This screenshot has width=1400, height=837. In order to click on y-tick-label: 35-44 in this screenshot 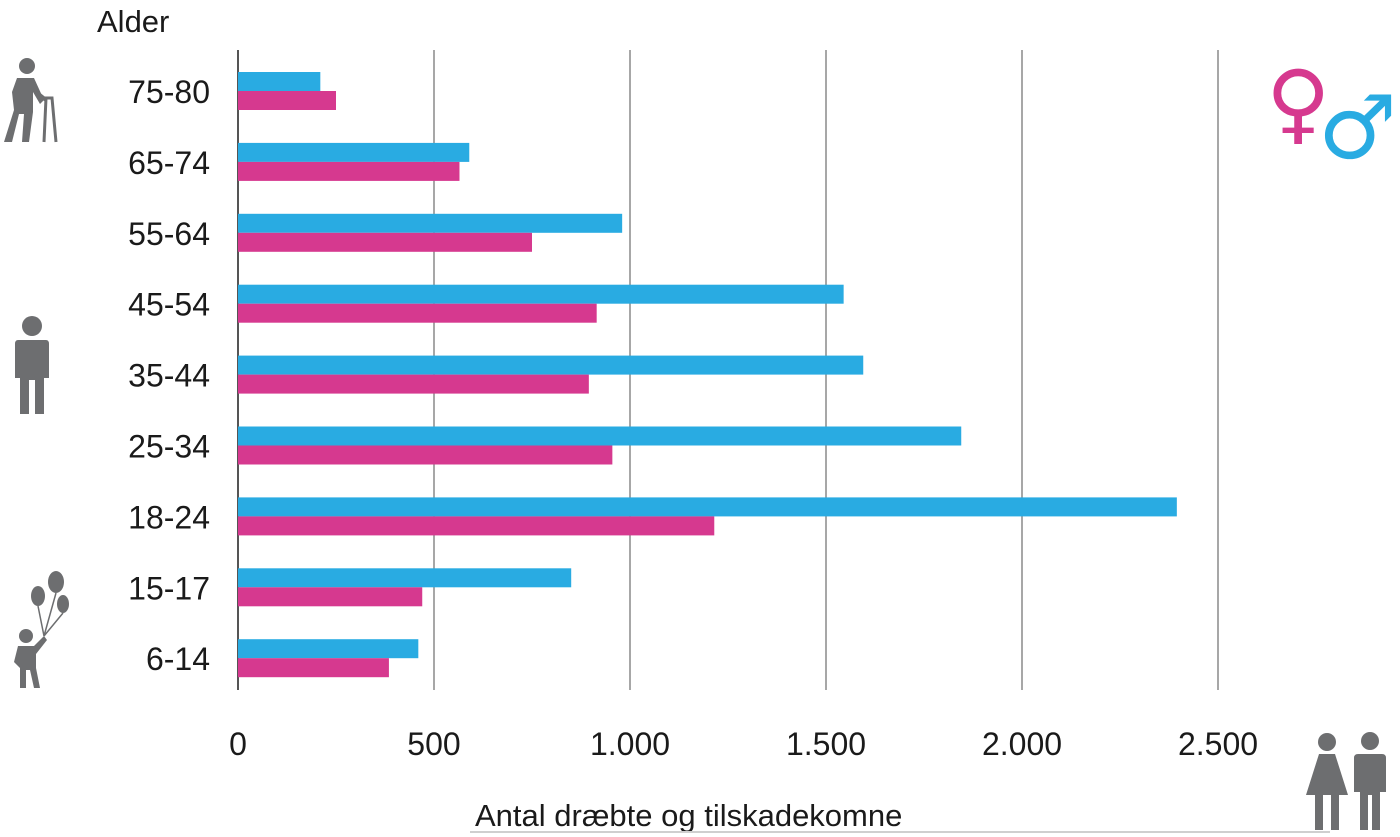, I will do `click(169, 376)`.